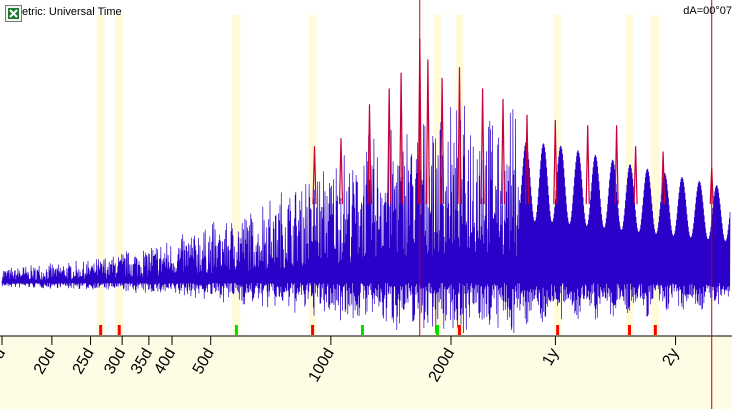 Image resolution: width=732 pixels, height=409 pixels. What do you see at coordinates (4, 354) in the screenshot?
I see `x-tick-label: d` at bounding box center [4, 354].